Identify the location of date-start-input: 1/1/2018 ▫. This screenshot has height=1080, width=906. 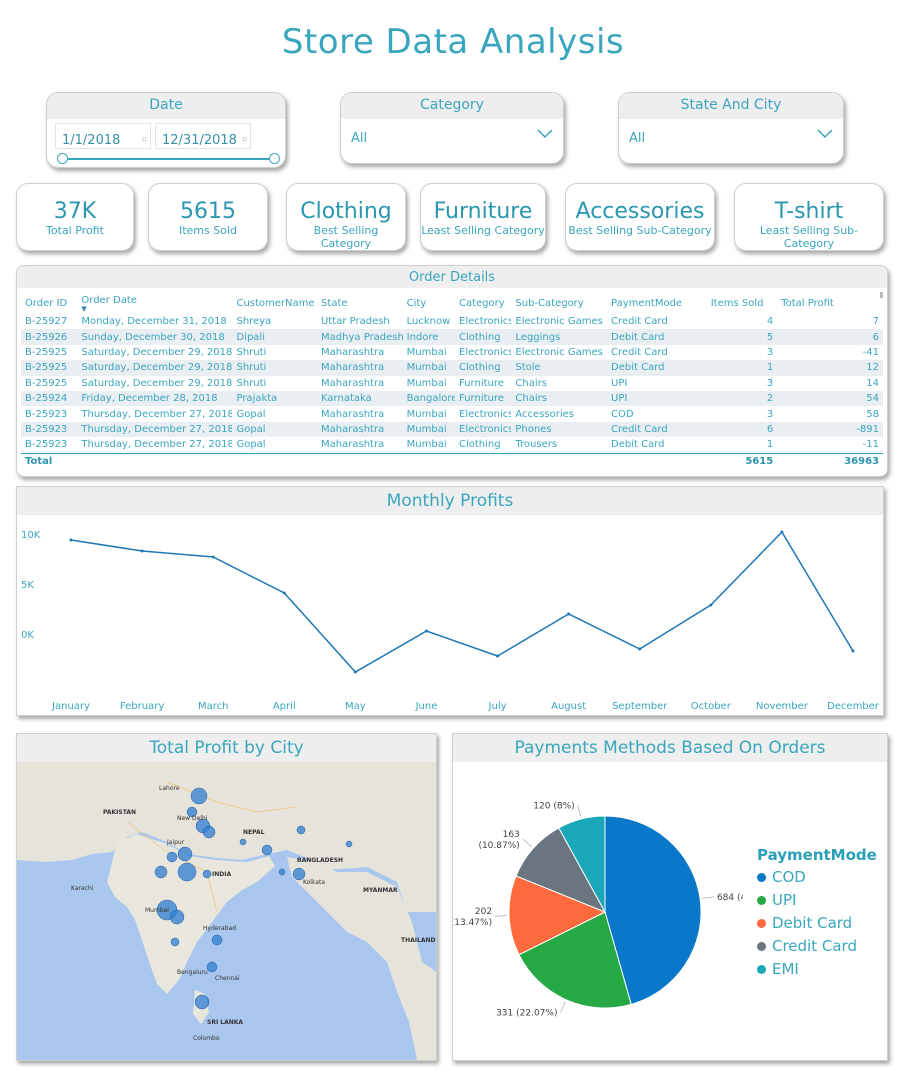
(103, 136).